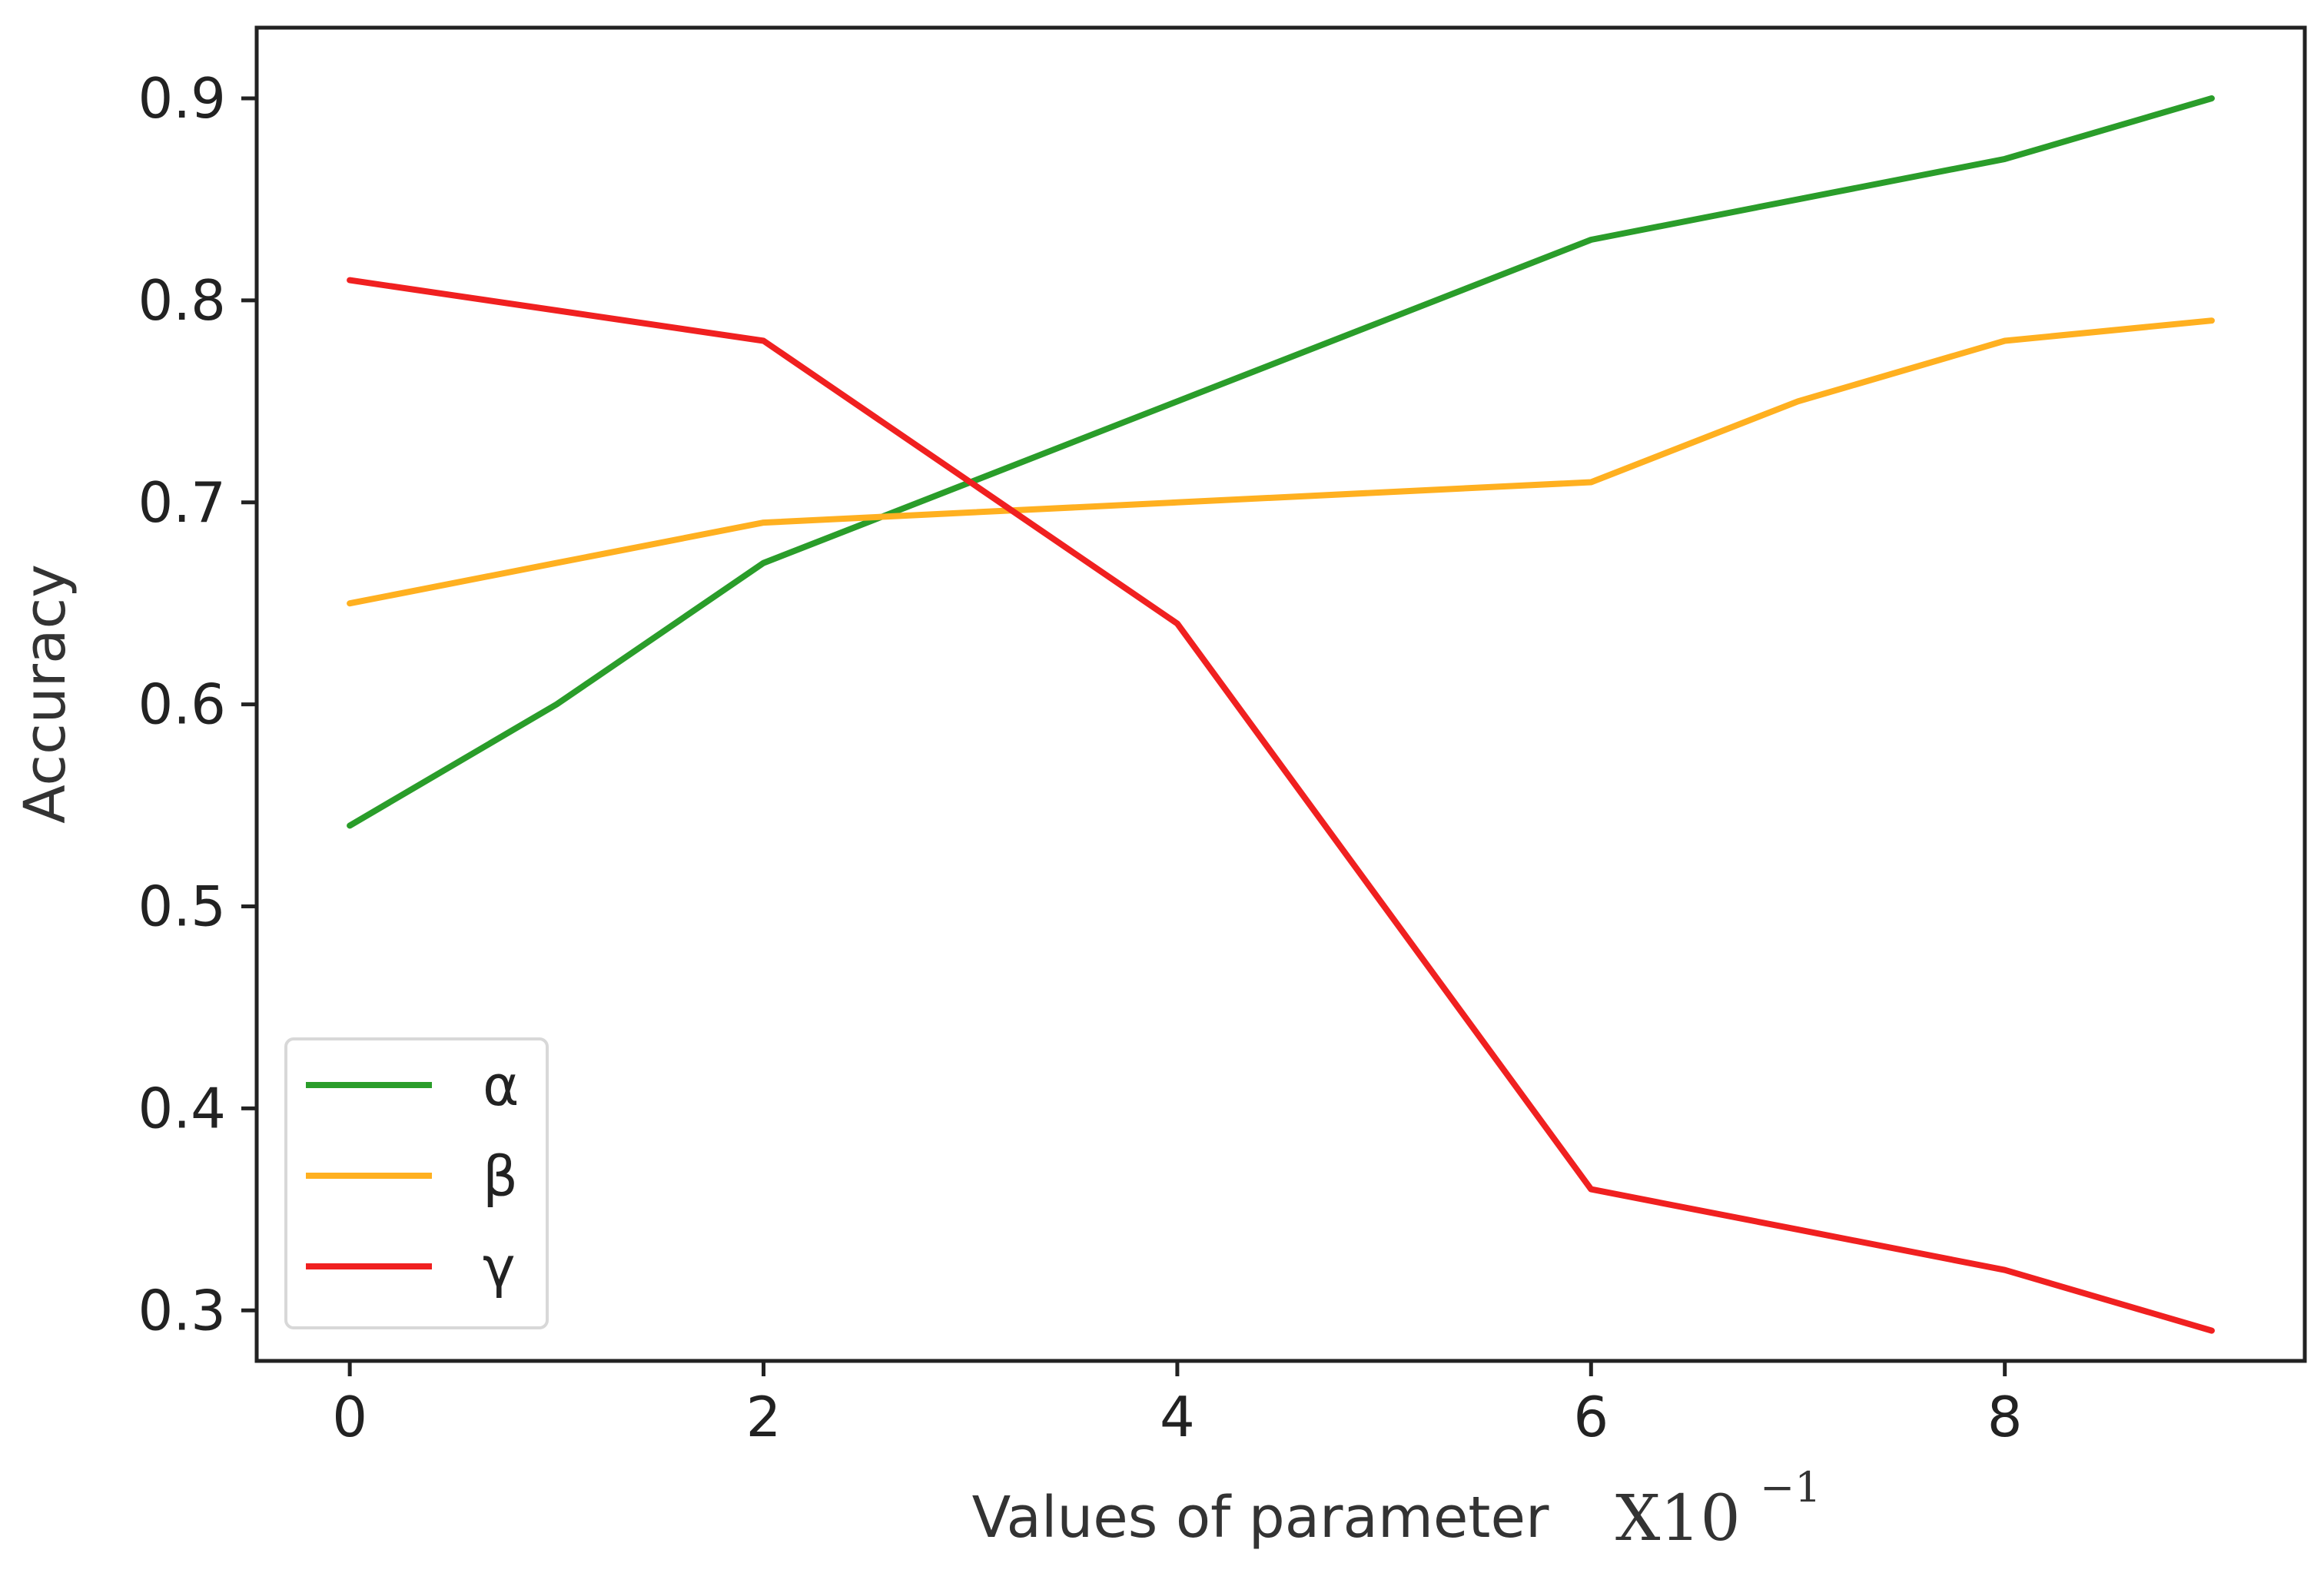 This screenshot has width=2324, height=1573. What do you see at coordinates (764, 1417) in the screenshot?
I see `x-tick-label: 2` at bounding box center [764, 1417].